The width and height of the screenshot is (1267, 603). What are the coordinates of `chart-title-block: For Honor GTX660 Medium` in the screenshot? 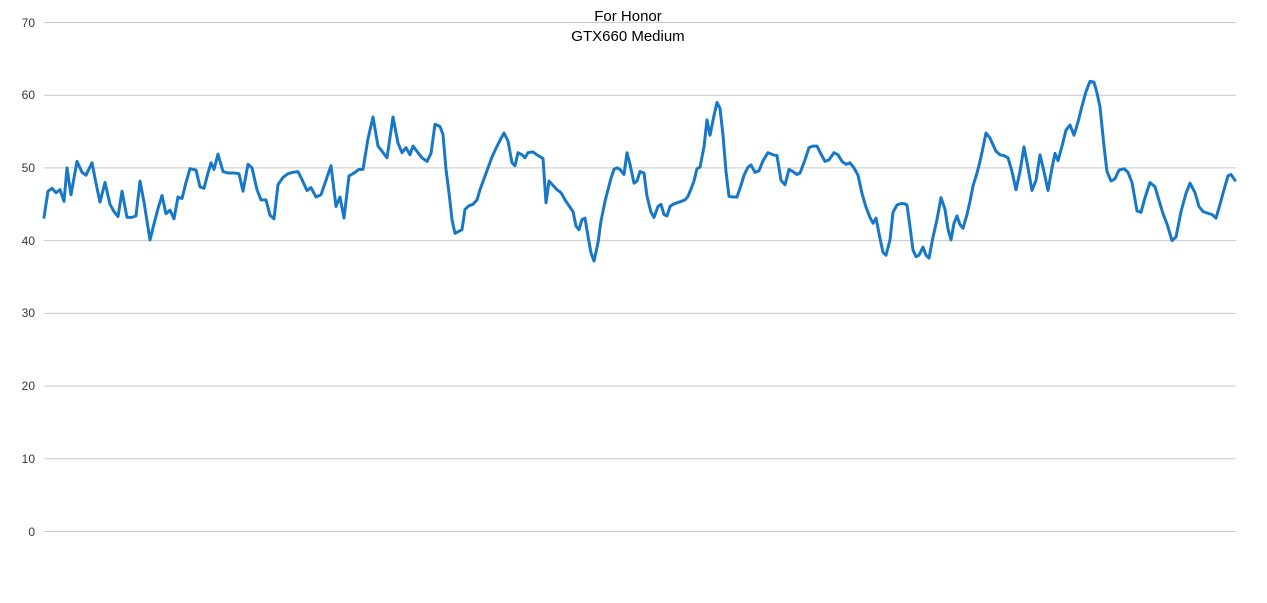 It's located at (628, 27).